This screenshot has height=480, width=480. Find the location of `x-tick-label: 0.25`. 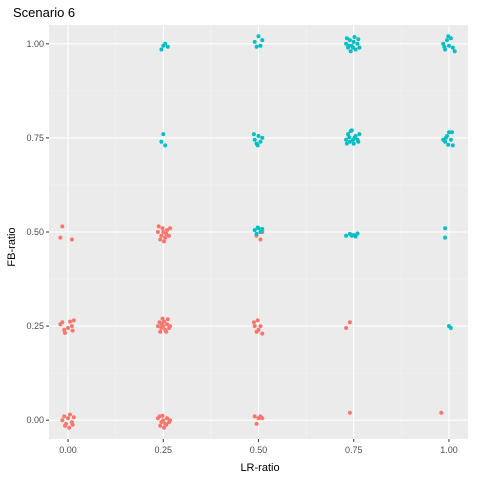

x-tick-label: 0.25 is located at coordinates (164, 450).